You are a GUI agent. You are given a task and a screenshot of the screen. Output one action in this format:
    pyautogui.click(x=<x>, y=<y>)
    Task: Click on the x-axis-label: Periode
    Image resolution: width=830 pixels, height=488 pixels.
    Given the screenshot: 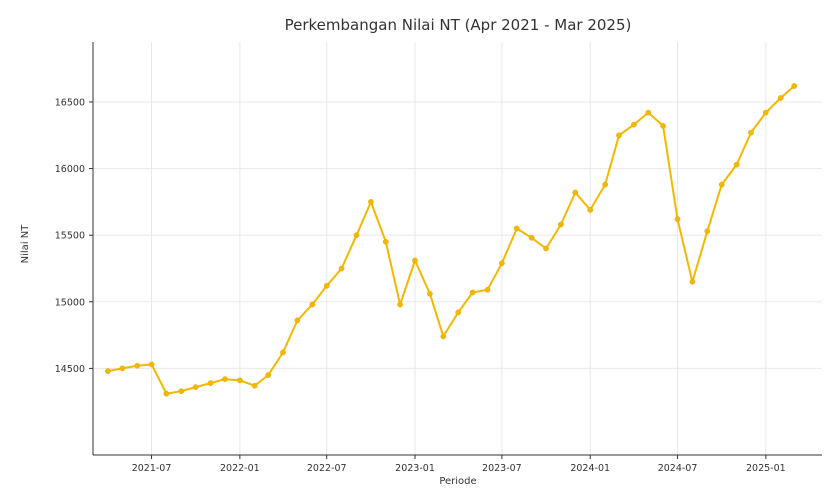 What is the action you would take?
    pyautogui.click(x=457, y=481)
    